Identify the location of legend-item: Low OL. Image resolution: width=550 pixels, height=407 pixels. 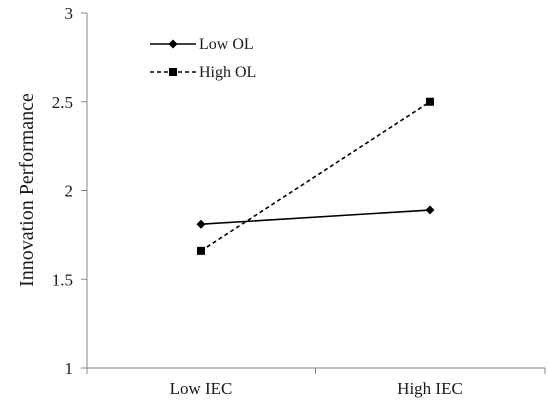
(202, 44).